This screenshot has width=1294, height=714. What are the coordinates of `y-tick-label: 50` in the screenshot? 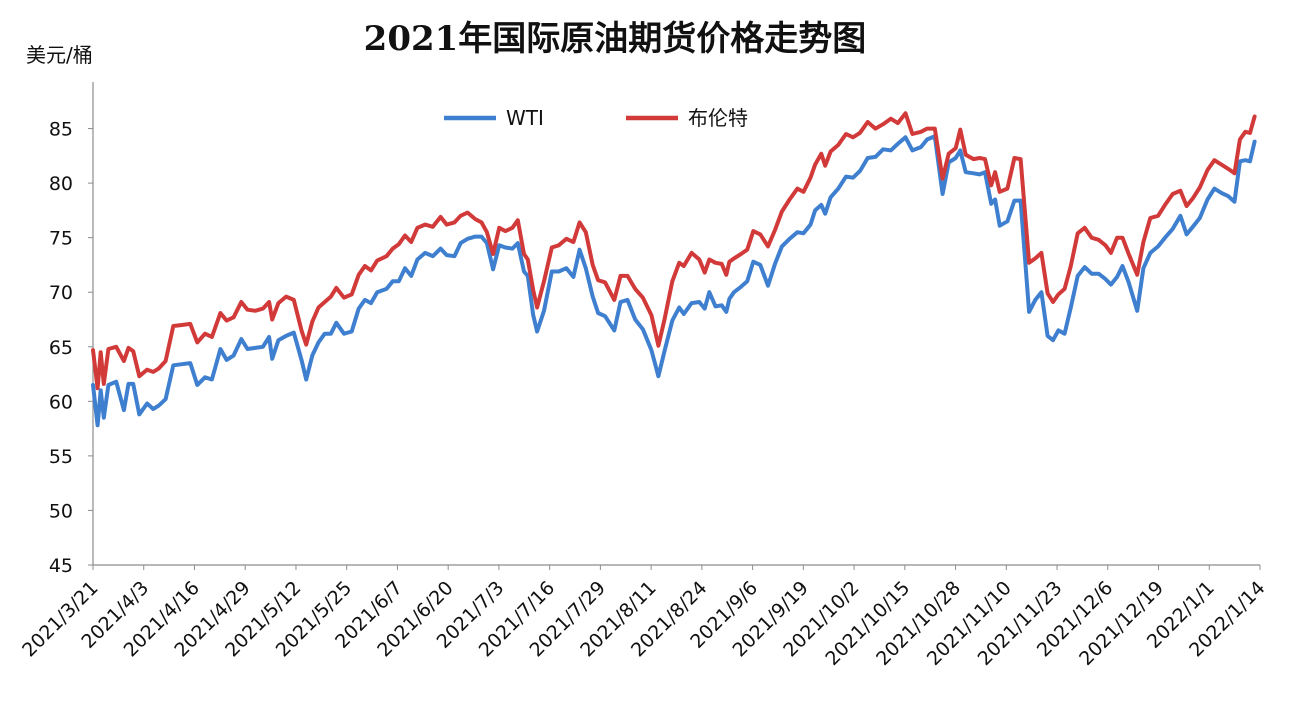 It's located at (61, 511).